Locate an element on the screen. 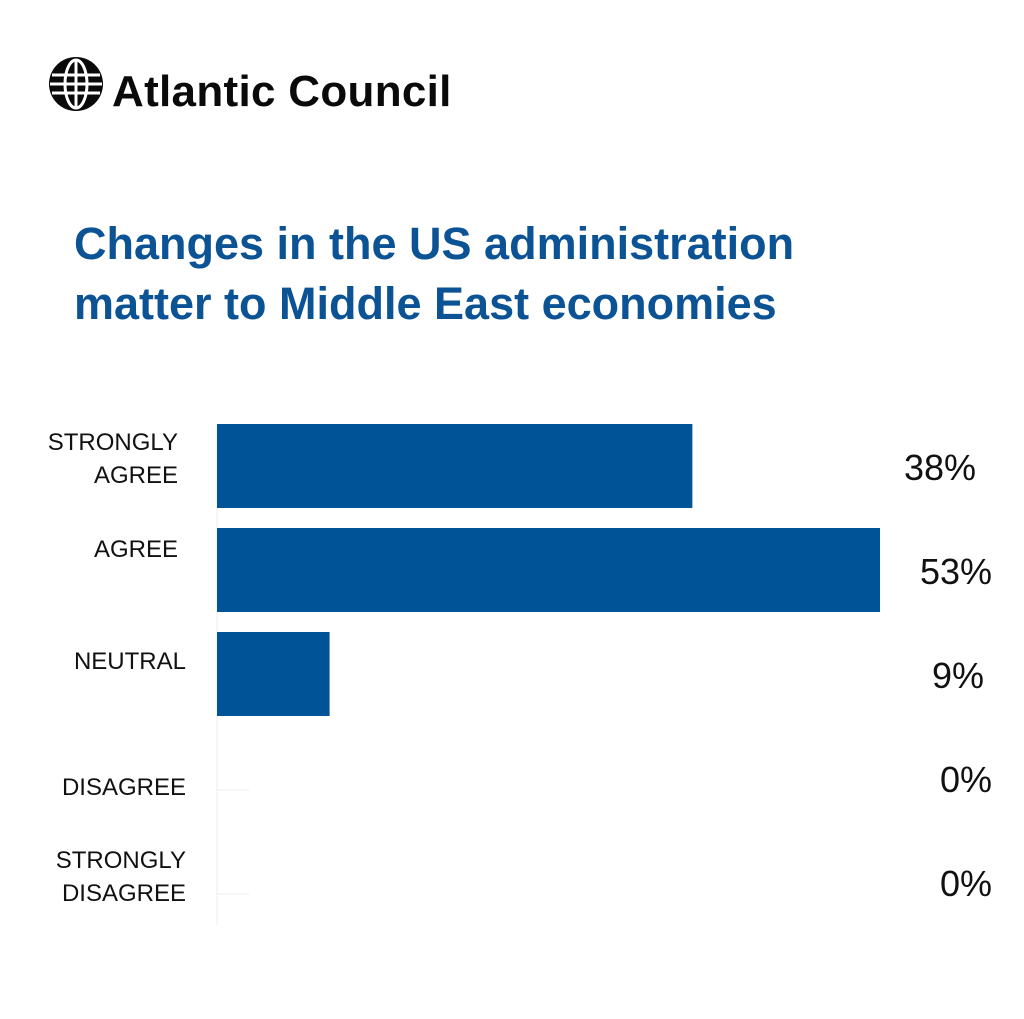 Image resolution: width=1024 pixels, height=1019 pixels. brand-name: Atlantic Council is located at coordinates (282, 91).